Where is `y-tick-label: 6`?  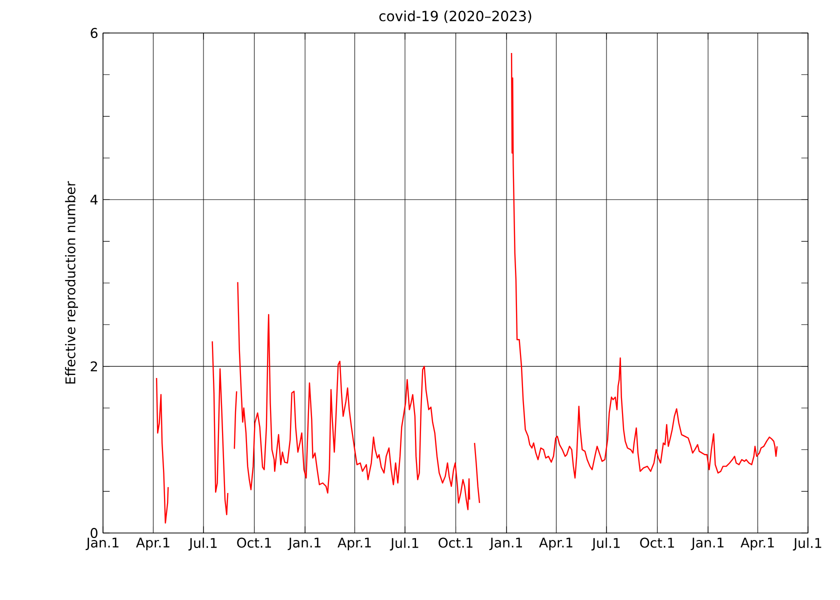
y-tick-label: 6 is located at coordinates (94, 33).